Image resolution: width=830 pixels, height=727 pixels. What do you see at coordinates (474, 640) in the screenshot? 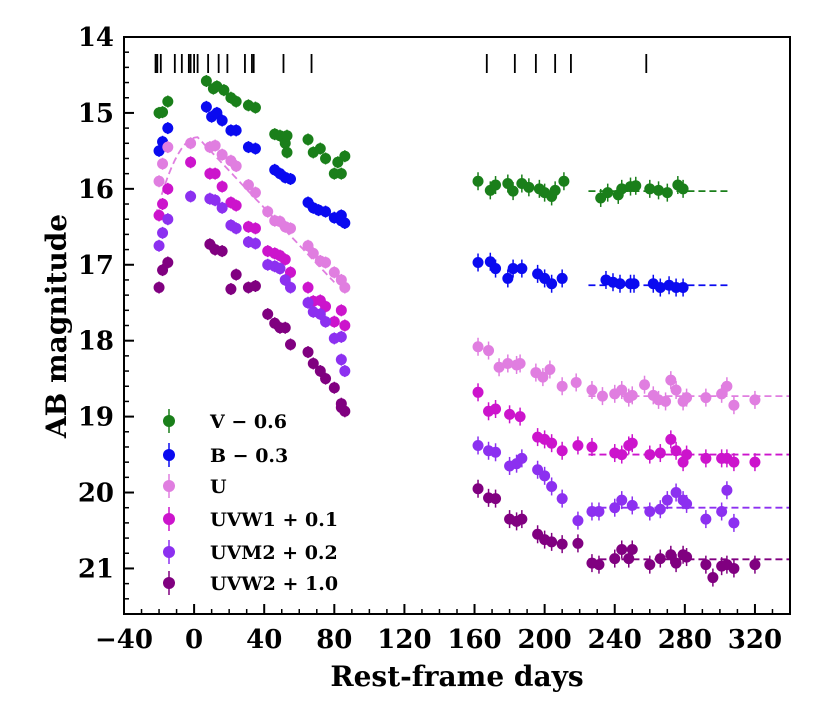
I see `x-tick-label: 160` at bounding box center [474, 640].